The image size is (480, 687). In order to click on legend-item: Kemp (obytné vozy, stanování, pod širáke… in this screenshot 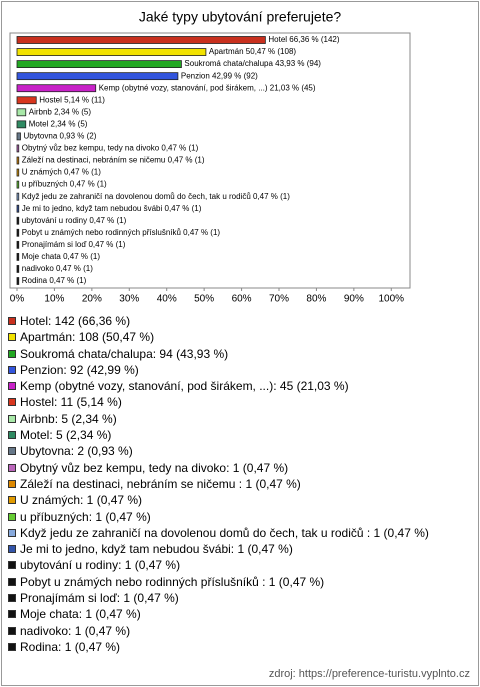, I will do `click(238, 386)`.